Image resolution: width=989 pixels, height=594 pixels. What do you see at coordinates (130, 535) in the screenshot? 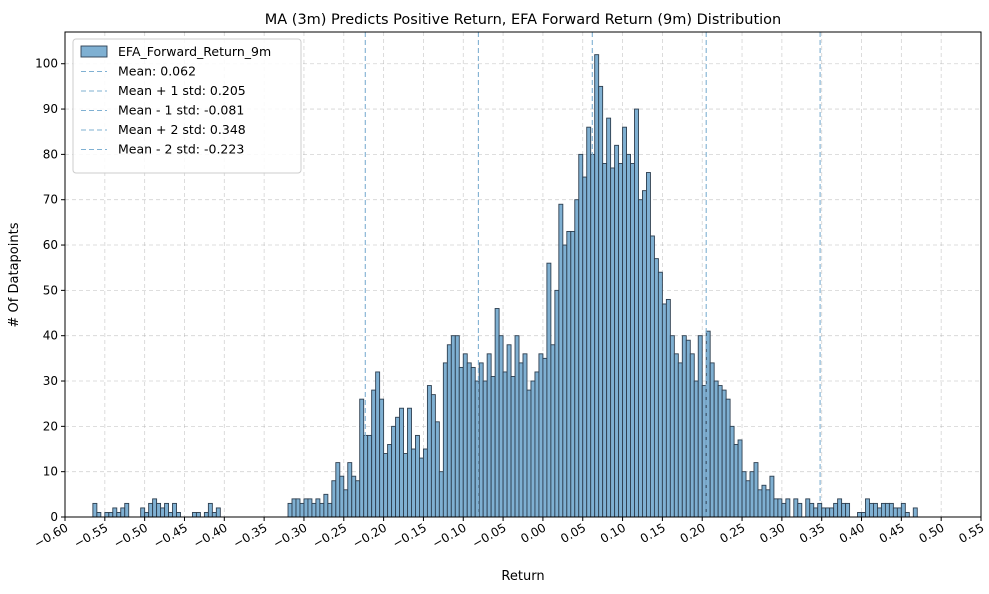
I see `x-tick-label: −0.50` at bounding box center [130, 535].